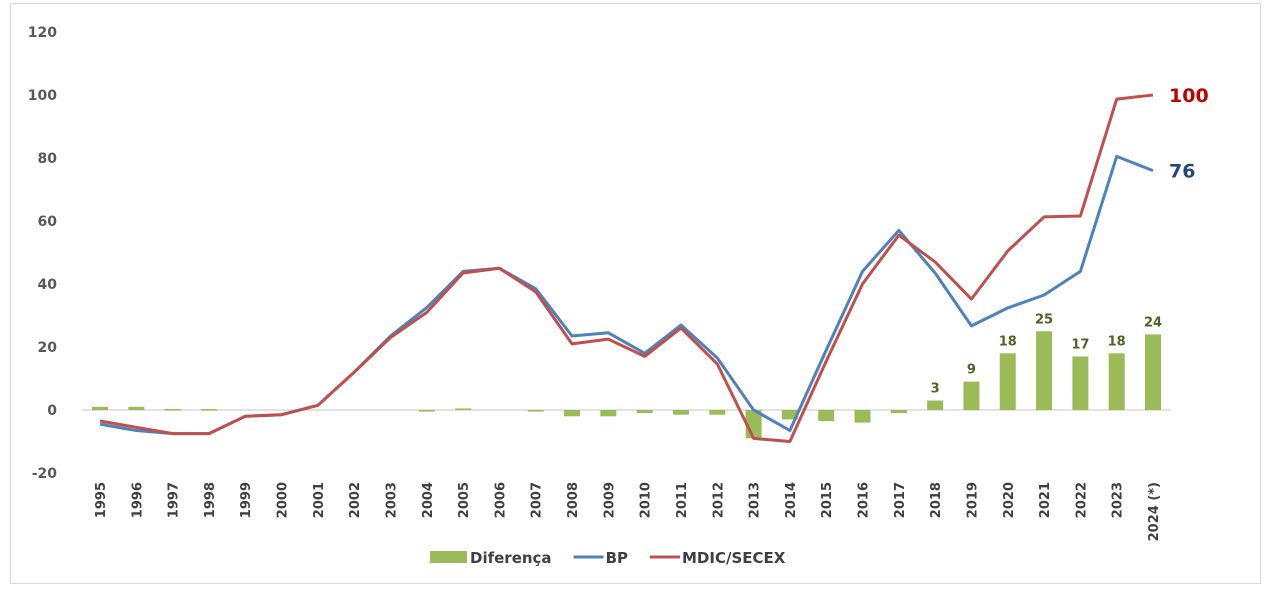  I want to click on x-tick-label: 2008, so click(573, 500).